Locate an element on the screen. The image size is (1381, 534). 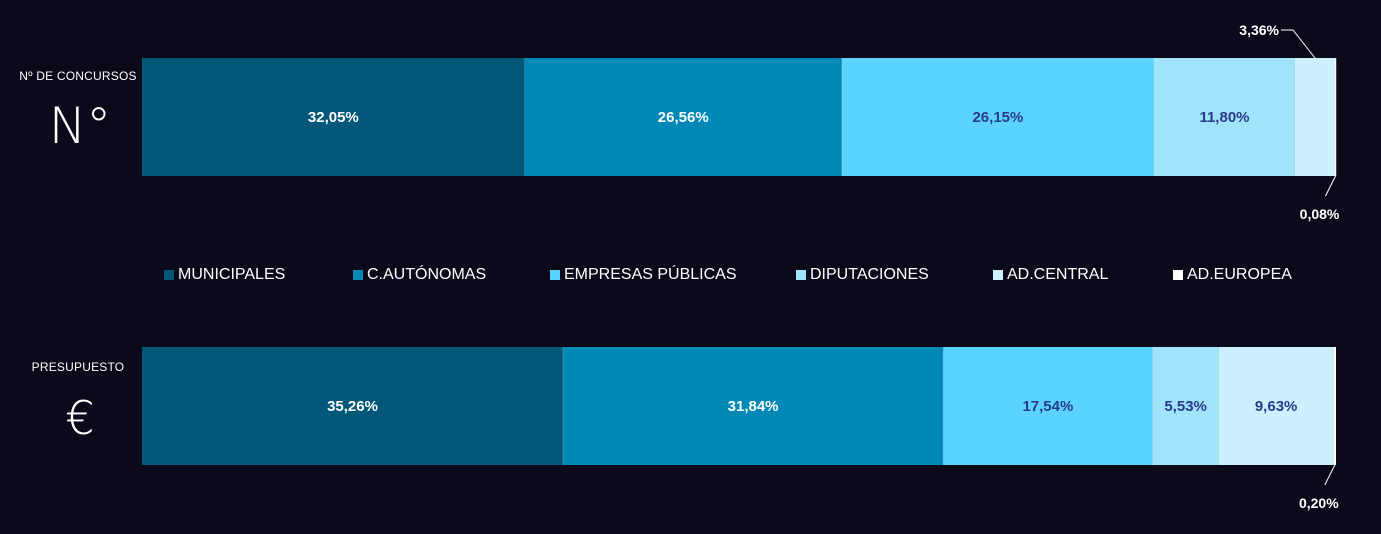
legend-label-autonomas: C.AUTÓNOMAS is located at coordinates (427, 274).